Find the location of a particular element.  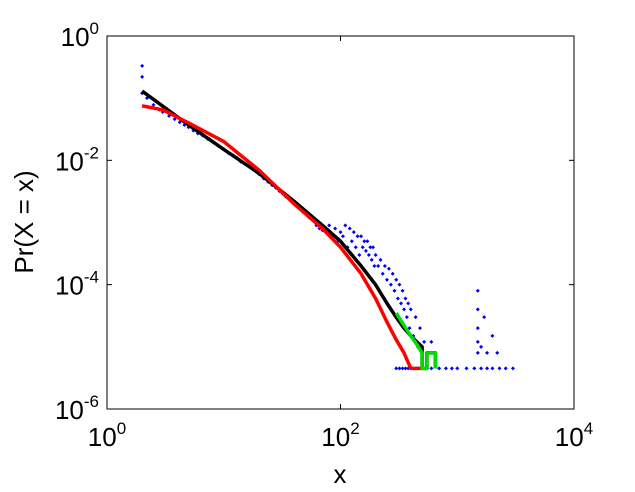

y-tick-exponent: -6 is located at coordinates (91, 401).